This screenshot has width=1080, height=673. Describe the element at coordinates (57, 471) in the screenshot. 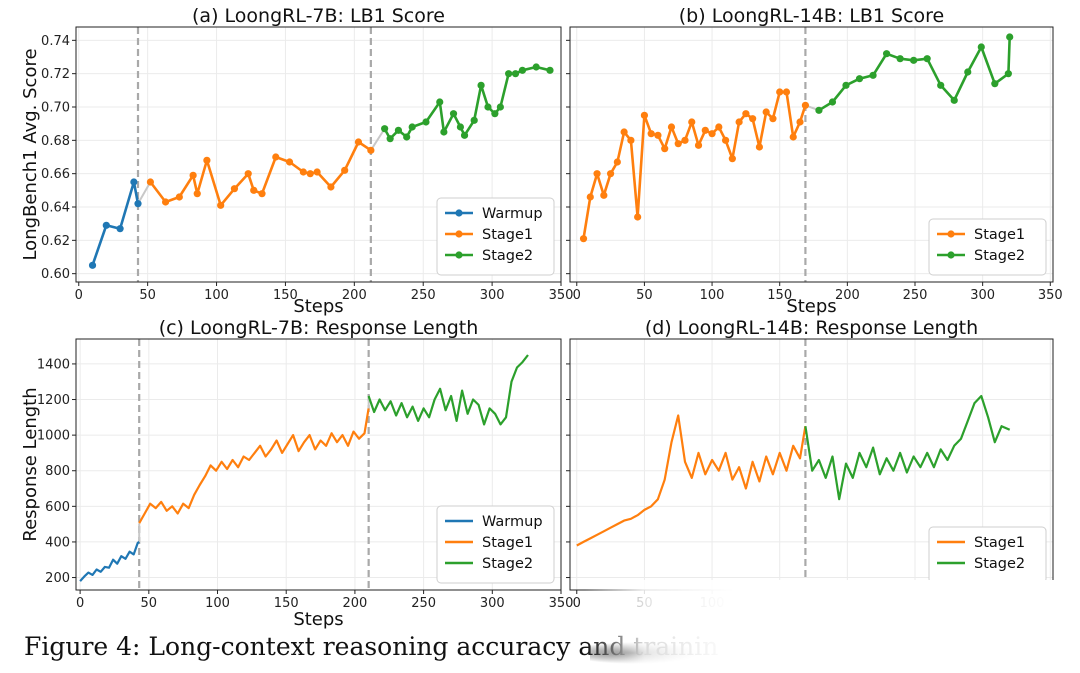

I see `y-tick-label: 800` at that location.